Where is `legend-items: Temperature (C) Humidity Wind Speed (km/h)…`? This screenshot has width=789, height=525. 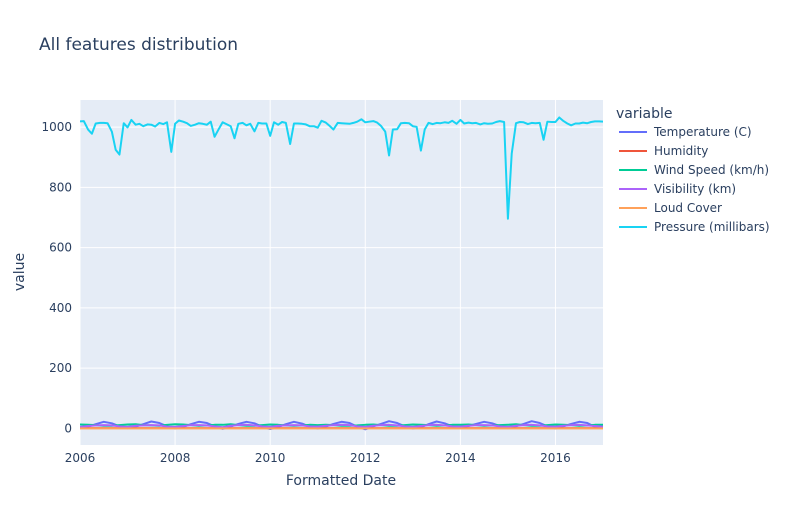
legend-items: Temperature (C) Humidity Wind Speed (km/h)… is located at coordinates (694, 179).